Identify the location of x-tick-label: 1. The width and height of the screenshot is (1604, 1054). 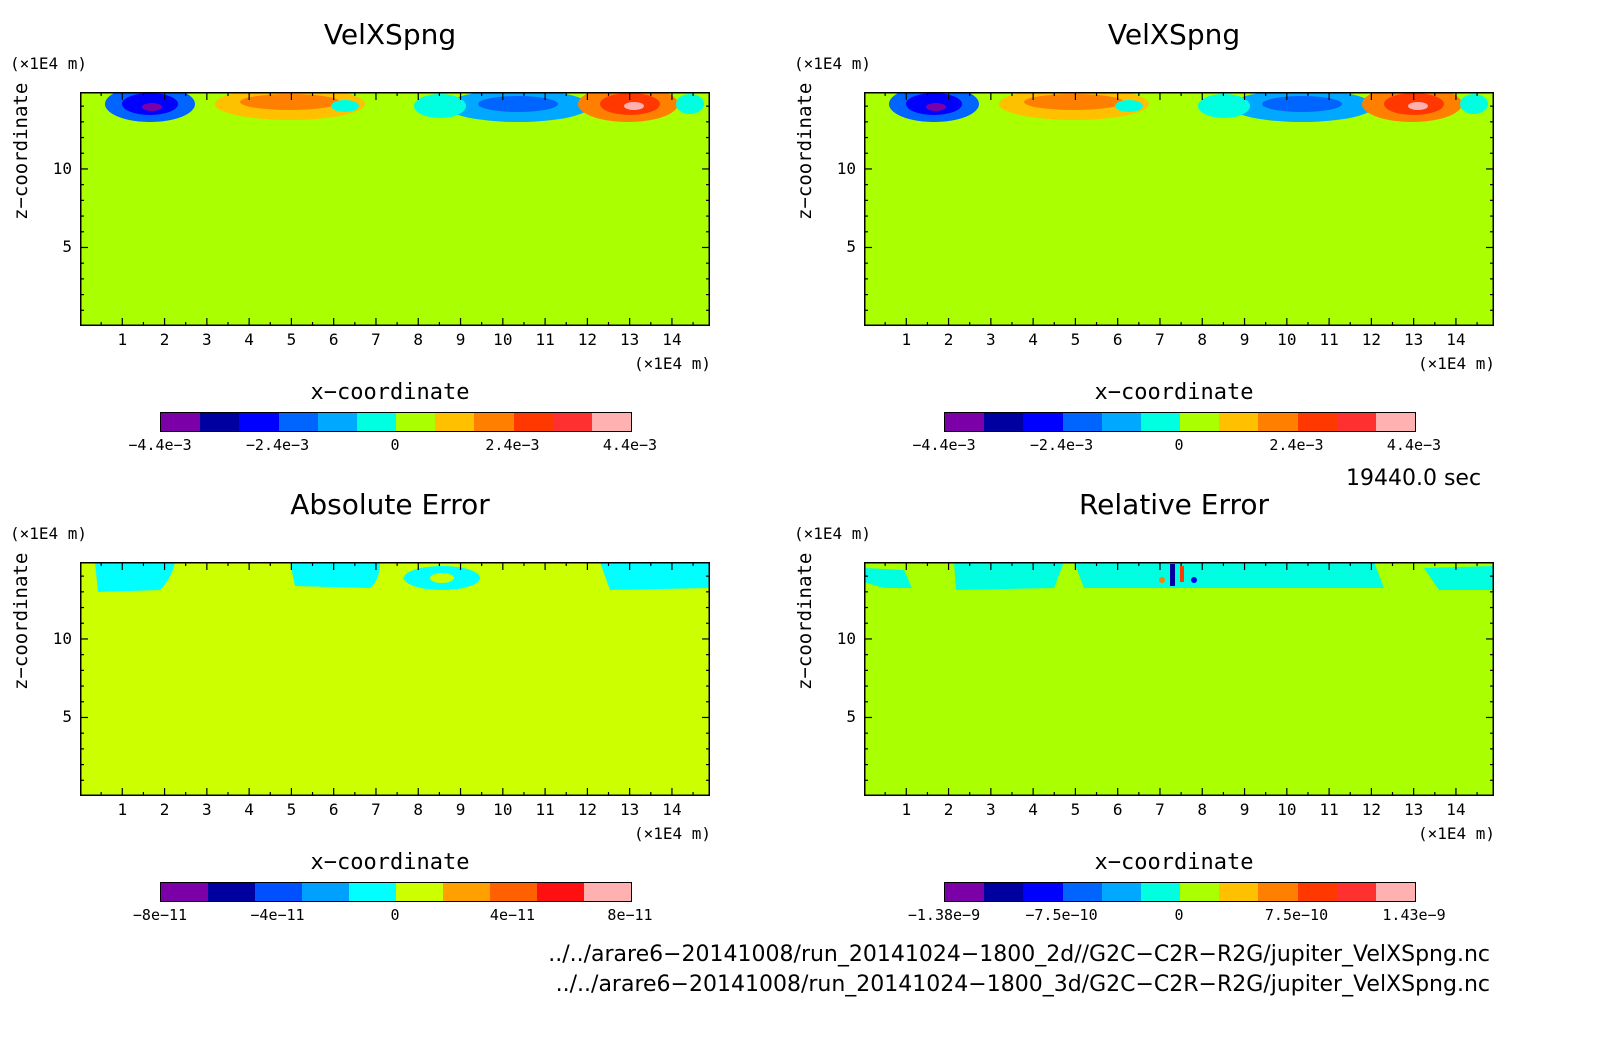
(122, 809).